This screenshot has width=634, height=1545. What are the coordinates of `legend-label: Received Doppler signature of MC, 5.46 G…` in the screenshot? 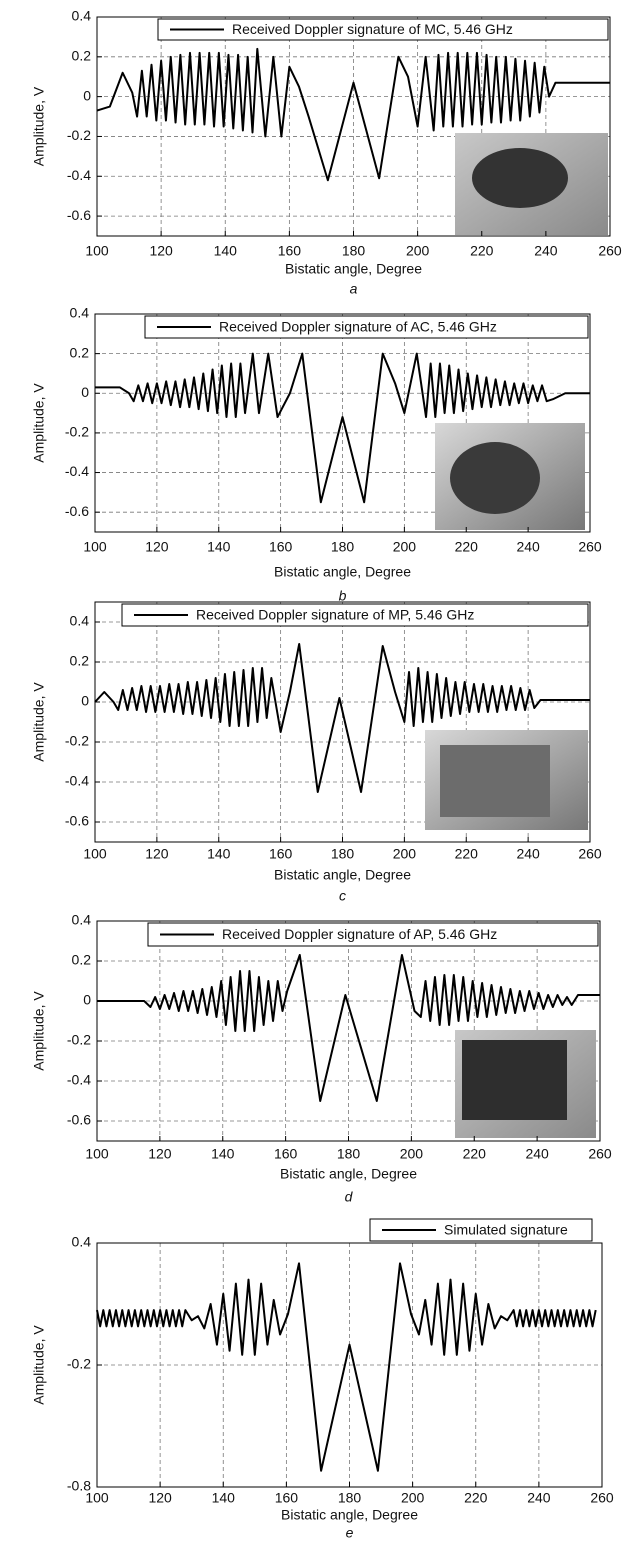 It's located at (372, 29).